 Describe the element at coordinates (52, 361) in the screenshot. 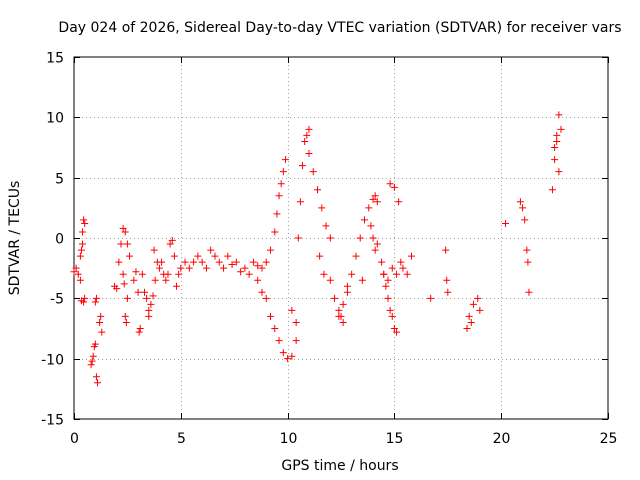

I see `y-tick-label: -10` at that location.